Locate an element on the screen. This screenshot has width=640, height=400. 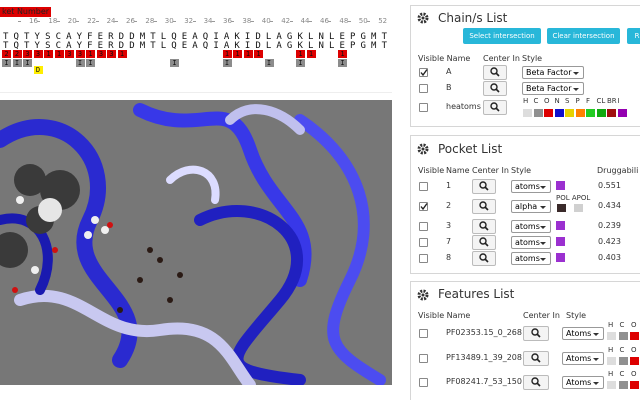
sequence-text: TQTYSCAYFERDDMTLQEAQIAKIDLAGKLNLEPGMT is located at coordinates (195, 45).